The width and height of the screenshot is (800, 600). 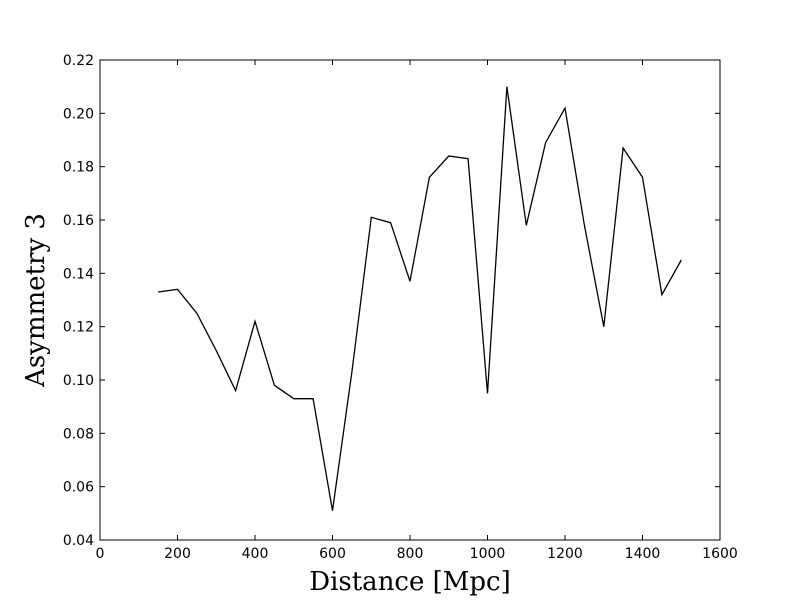 What do you see at coordinates (78, 221) in the screenshot?
I see `y-tick-label: 0.16` at bounding box center [78, 221].